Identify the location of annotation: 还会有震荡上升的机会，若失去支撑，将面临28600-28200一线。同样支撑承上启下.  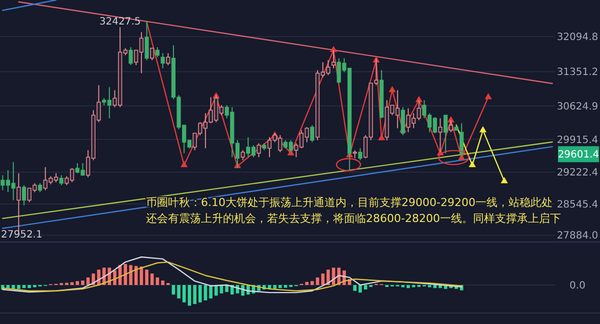
(353, 218).